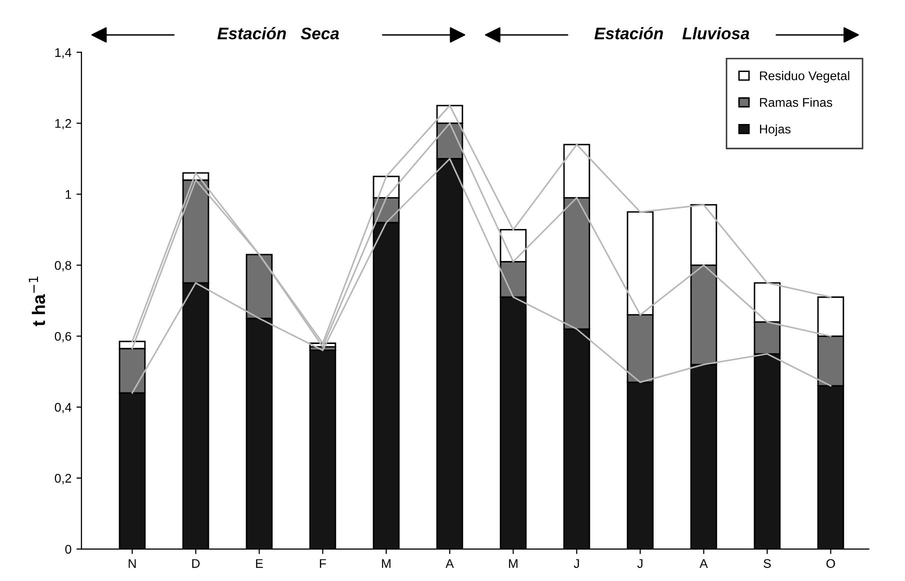 This screenshot has height=581, width=905. What do you see at coordinates (63, 266) in the screenshot?
I see `y-tick-label: 0,8` at bounding box center [63, 266].